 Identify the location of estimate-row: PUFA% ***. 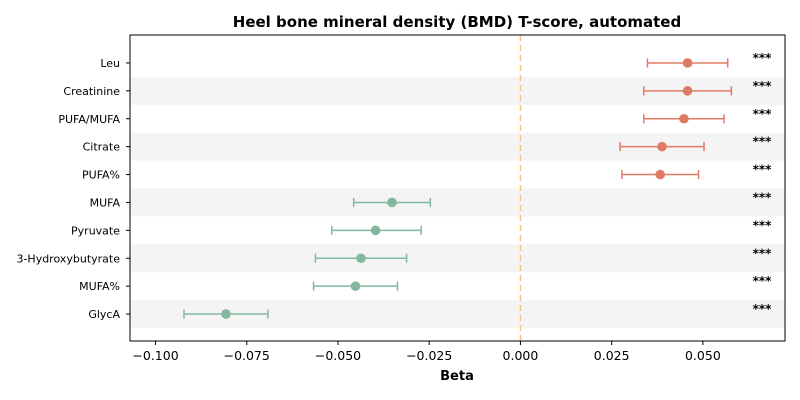
(427, 172).